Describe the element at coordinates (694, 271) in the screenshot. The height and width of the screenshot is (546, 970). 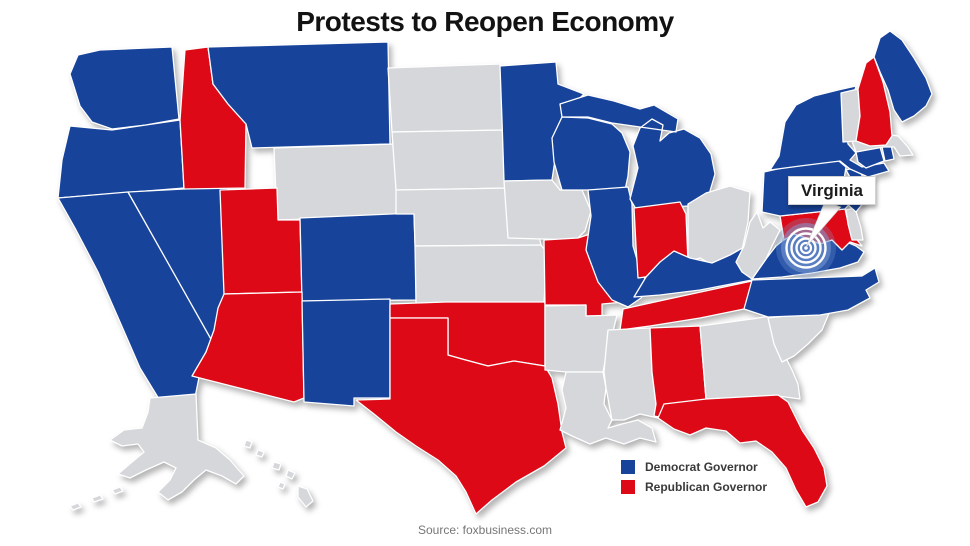
I see `state-ky: Kentucky` at that location.